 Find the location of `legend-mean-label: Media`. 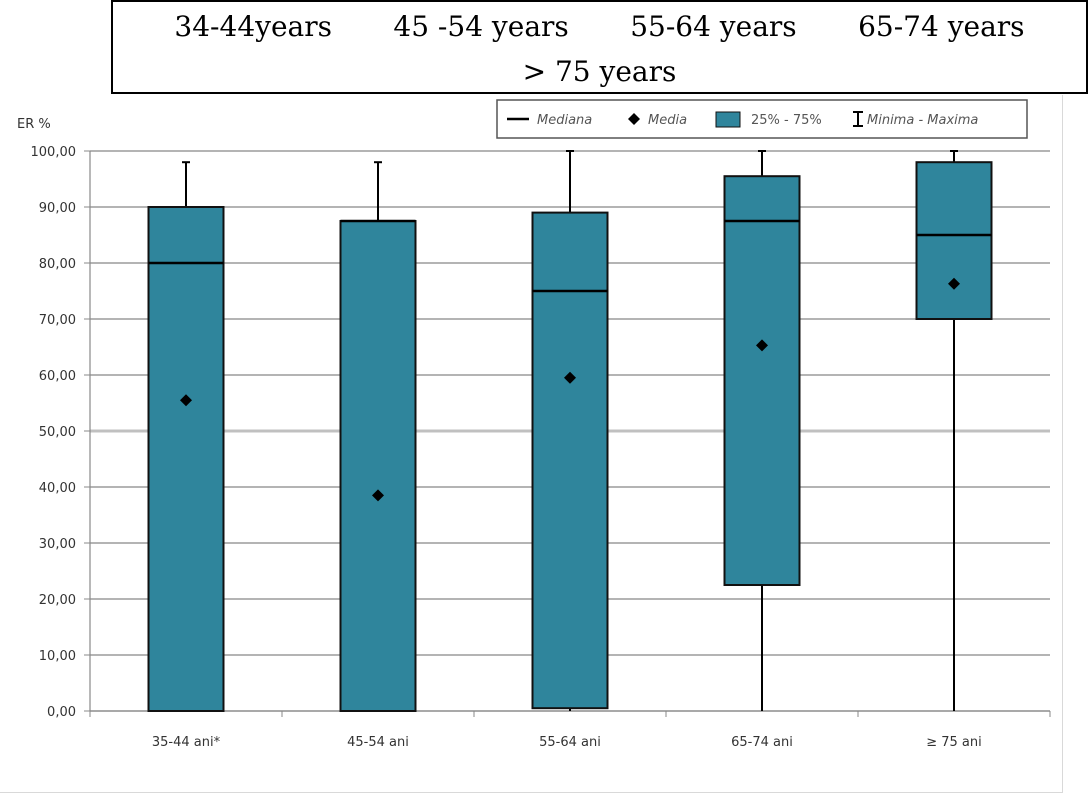

legend-mean-label: Media is located at coordinates (667, 120).